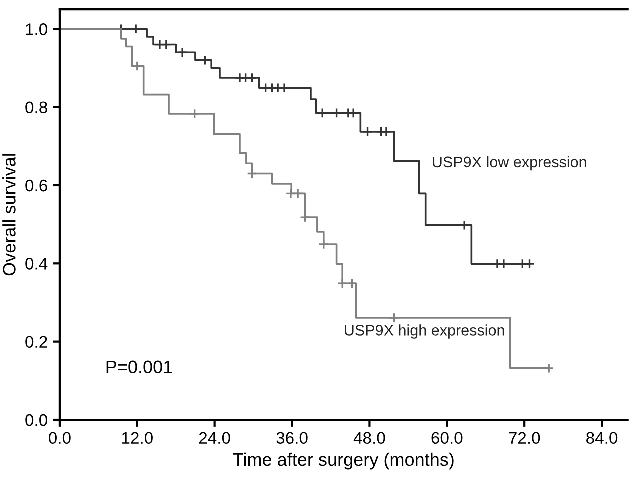 Image resolution: width=631 pixels, height=480 pixels. What do you see at coordinates (292, 438) in the screenshot?
I see `x-tick-label: 36.0` at bounding box center [292, 438].